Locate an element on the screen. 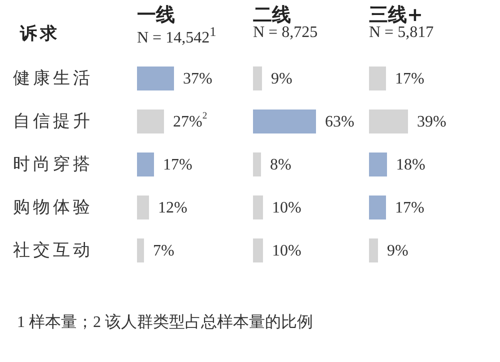 This screenshot has height=362, width=500. y-axis-title: 诉求 is located at coordinates (40, 34).